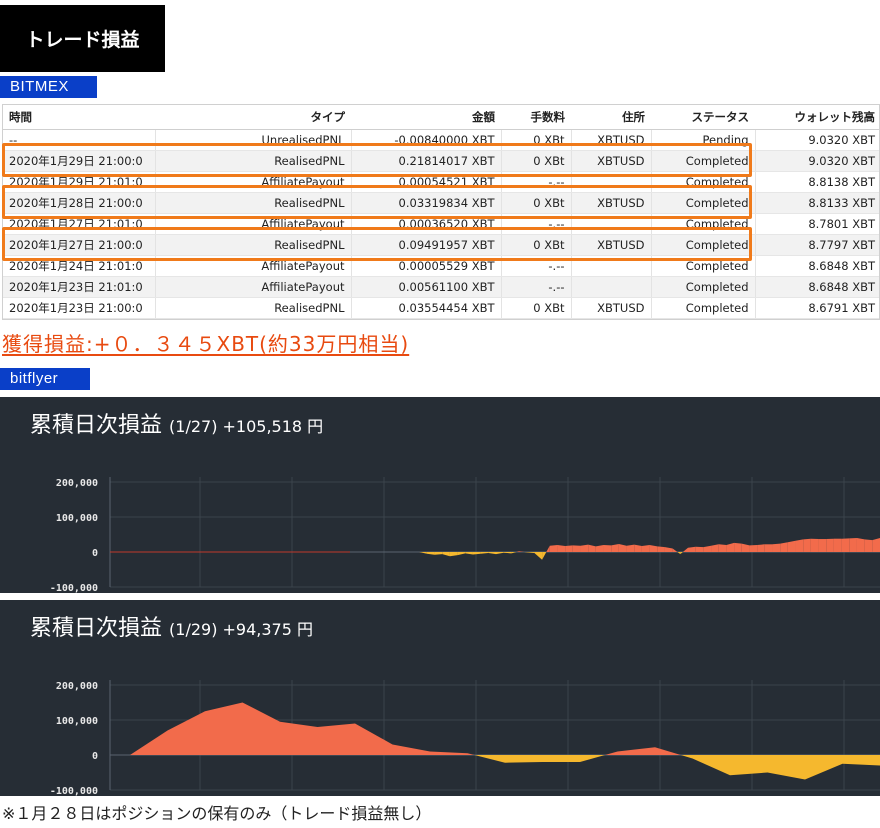  What do you see at coordinates (536, 308) in the screenshot?
I see `cell-fee: 0 XBt` at bounding box center [536, 308].